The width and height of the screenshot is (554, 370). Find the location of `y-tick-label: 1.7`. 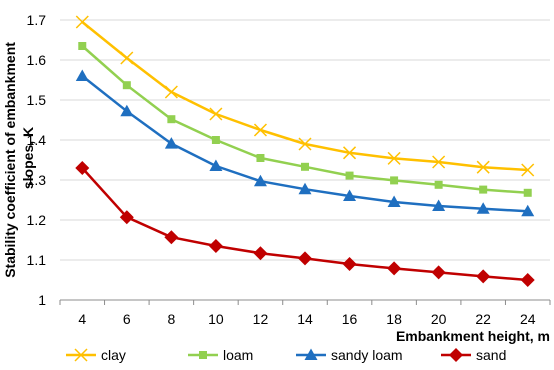

y-tick-label: 1.7 is located at coordinates (37, 20).